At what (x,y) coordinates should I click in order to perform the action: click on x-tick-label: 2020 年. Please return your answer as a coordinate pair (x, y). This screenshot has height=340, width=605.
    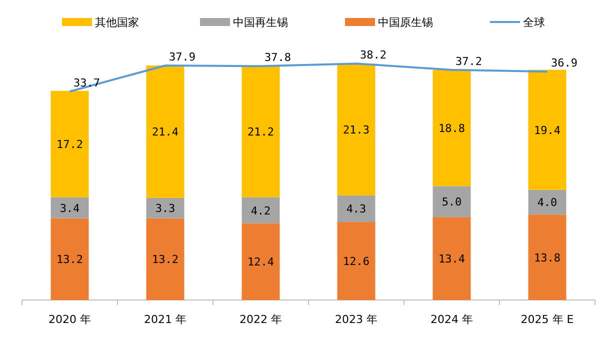
    Looking at the image, I should click on (69, 319).